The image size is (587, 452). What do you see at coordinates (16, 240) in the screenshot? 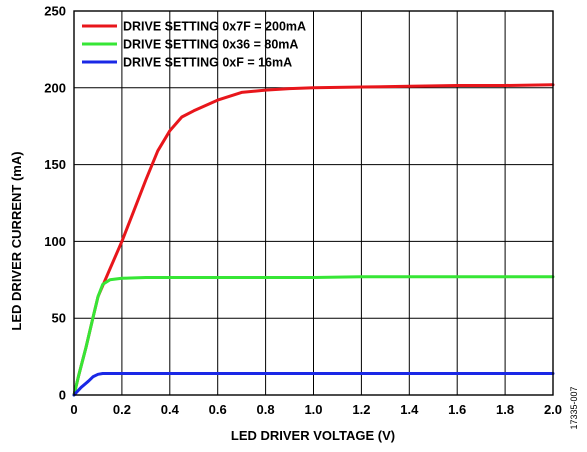
I see `y-axis-title: LED DRIVER CURRENT (mA)` at bounding box center [16, 240].